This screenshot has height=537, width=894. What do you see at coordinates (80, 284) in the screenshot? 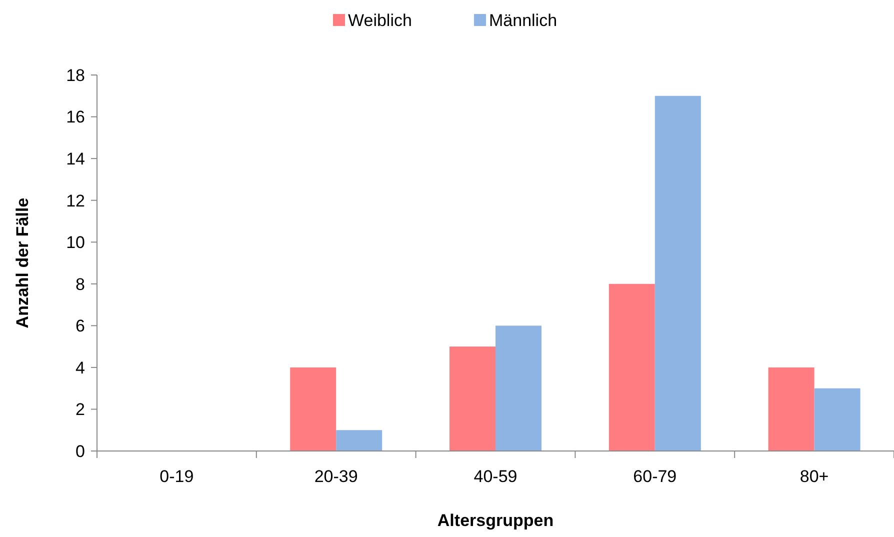
I see `y-tick-label: 8` at bounding box center [80, 284].